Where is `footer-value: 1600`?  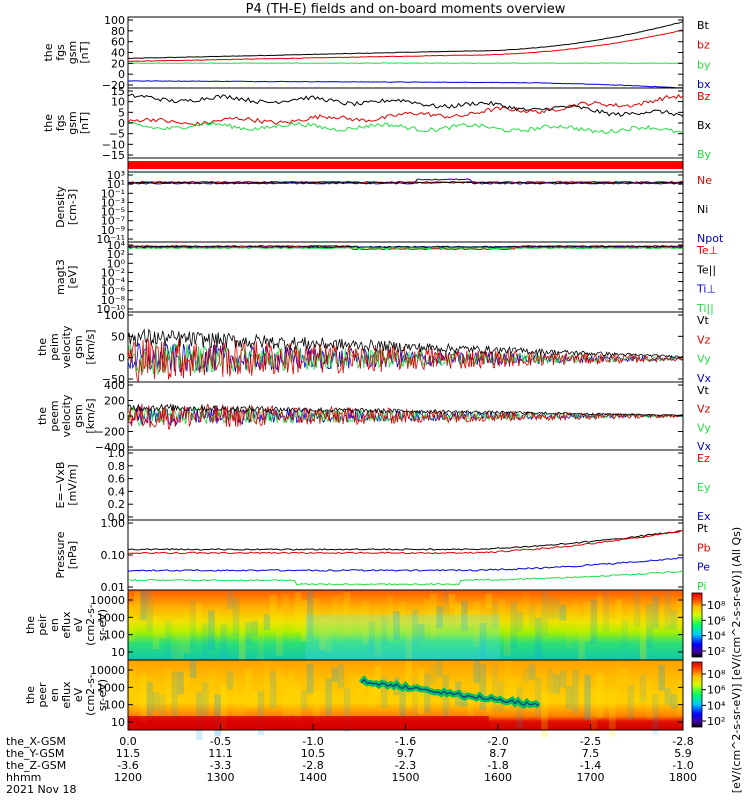 footer-value: 1600 is located at coordinates (498, 777).